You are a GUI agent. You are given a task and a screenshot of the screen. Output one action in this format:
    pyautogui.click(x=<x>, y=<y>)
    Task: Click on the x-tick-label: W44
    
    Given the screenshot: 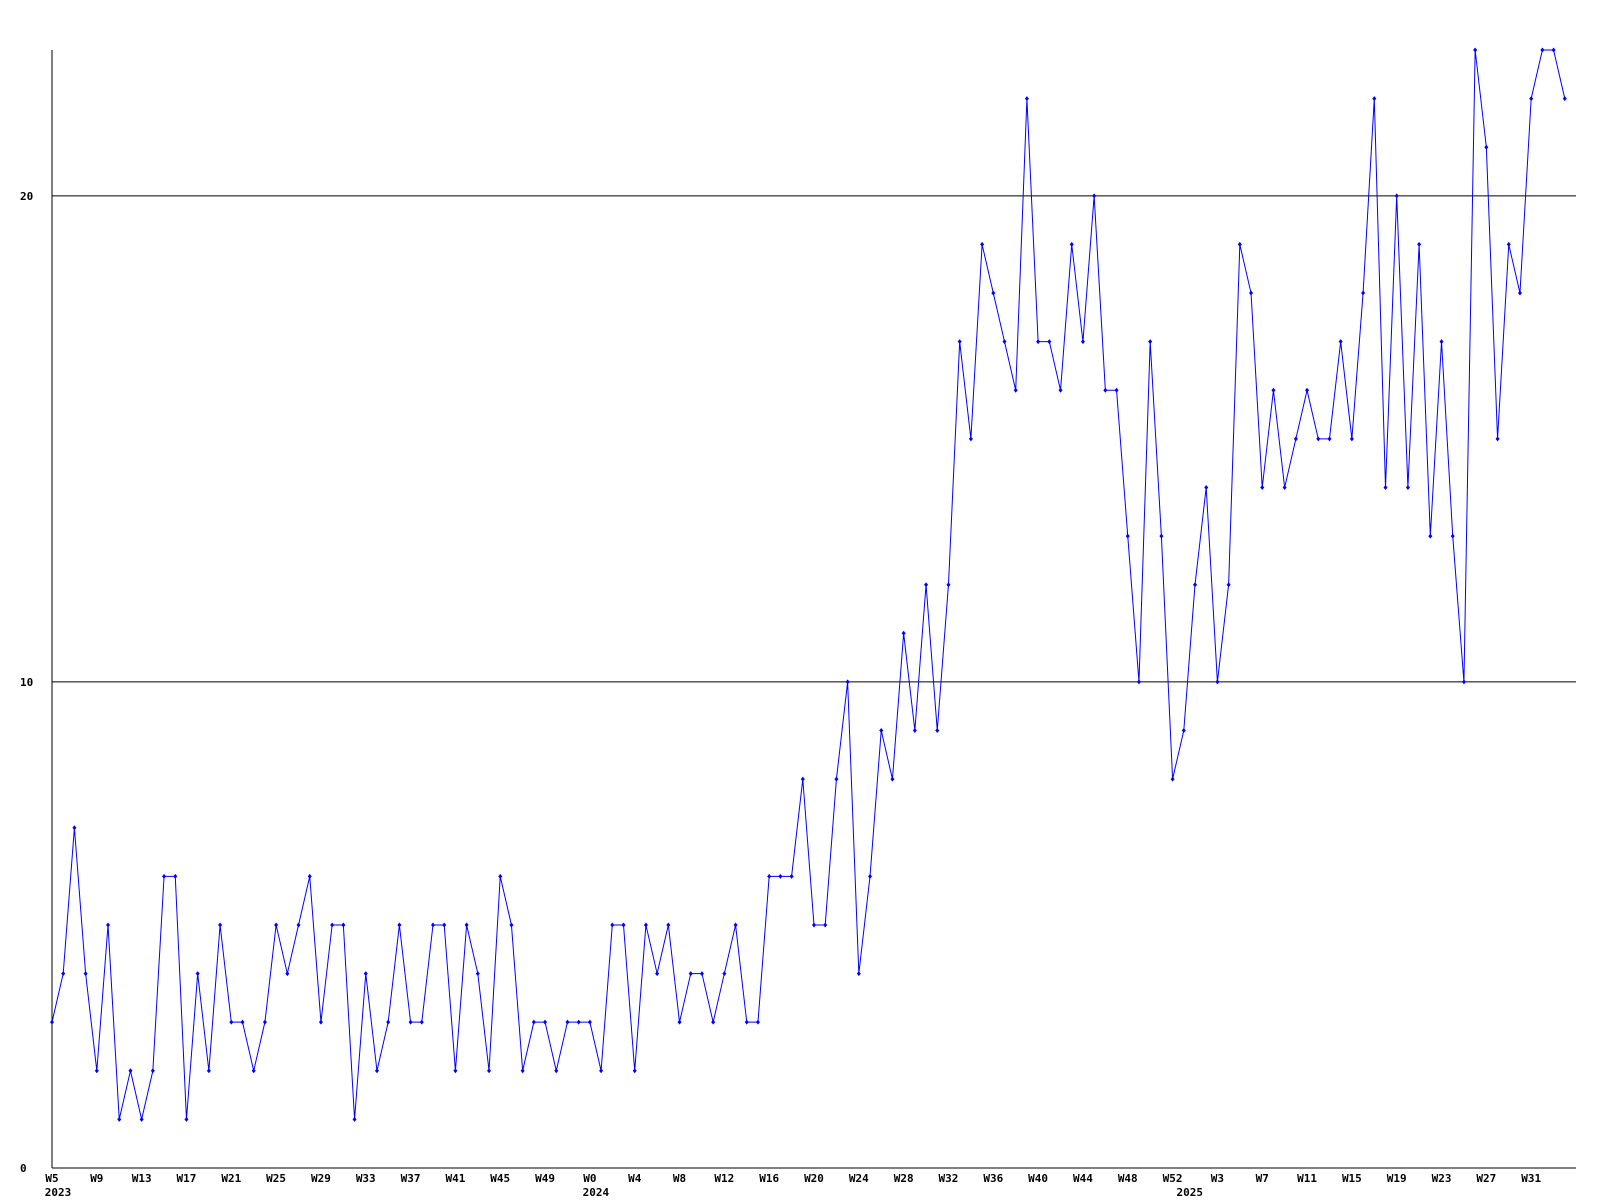 What is the action you would take?
    pyautogui.click(x=1083, y=1178)
    